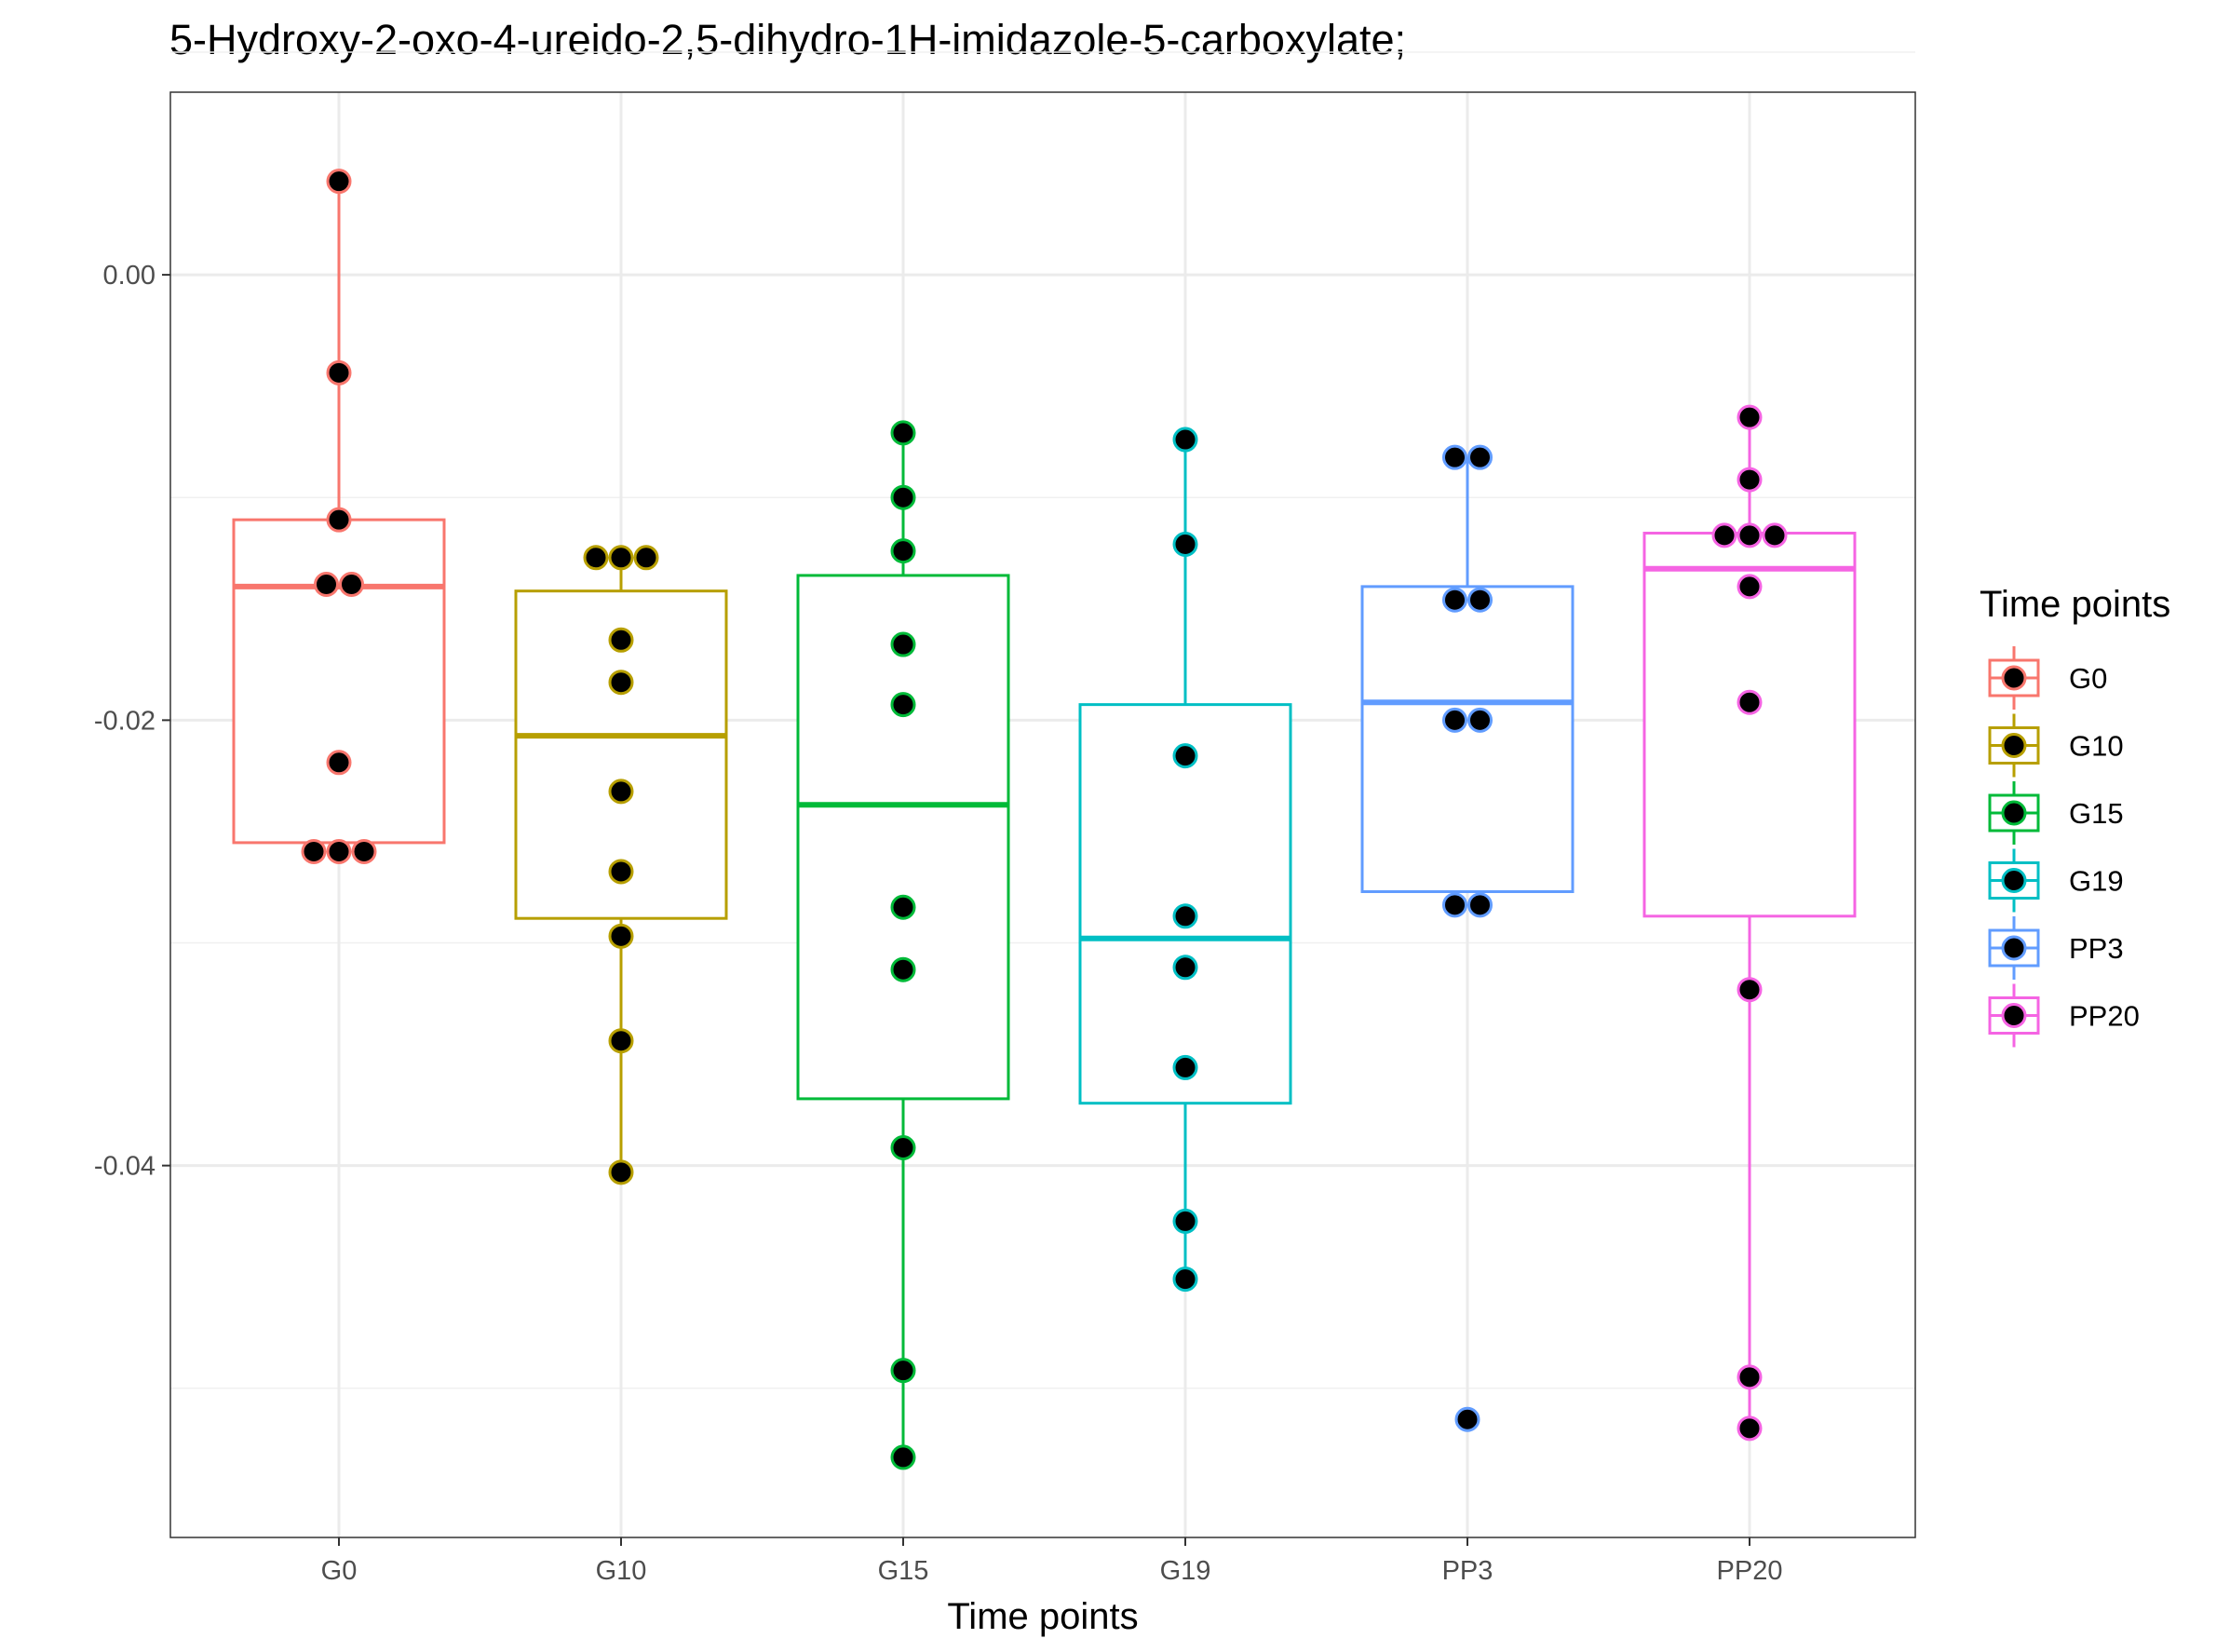 The image size is (2230, 1652). Describe the element at coordinates (2047, 678) in the screenshot. I see `legend-item-G0: G0` at that location.